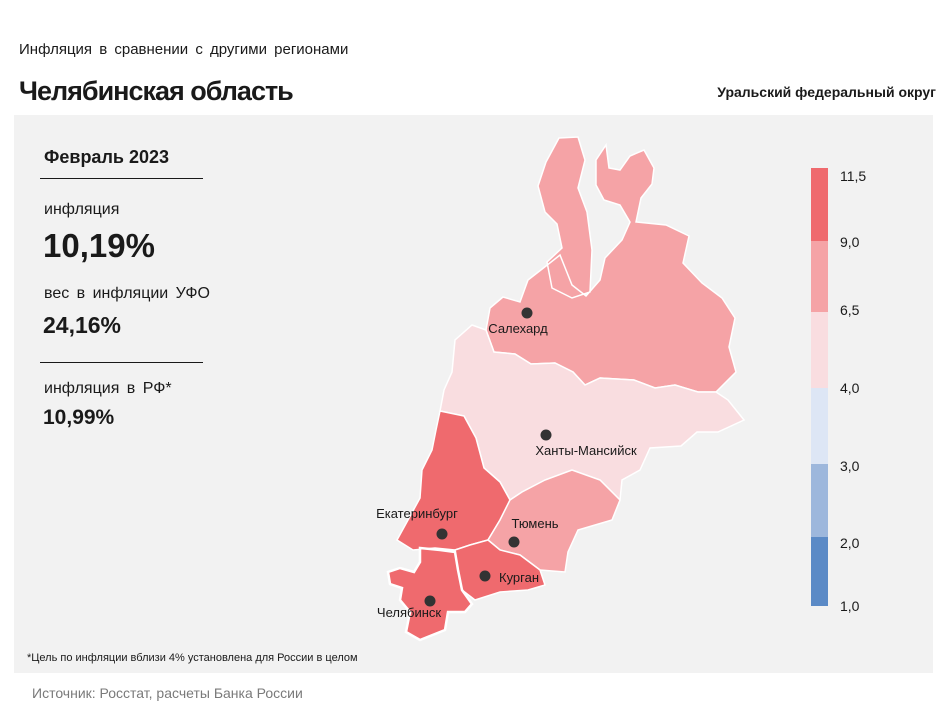  What do you see at coordinates (519, 577) in the screenshot?
I see `city-label: Курган` at bounding box center [519, 577].